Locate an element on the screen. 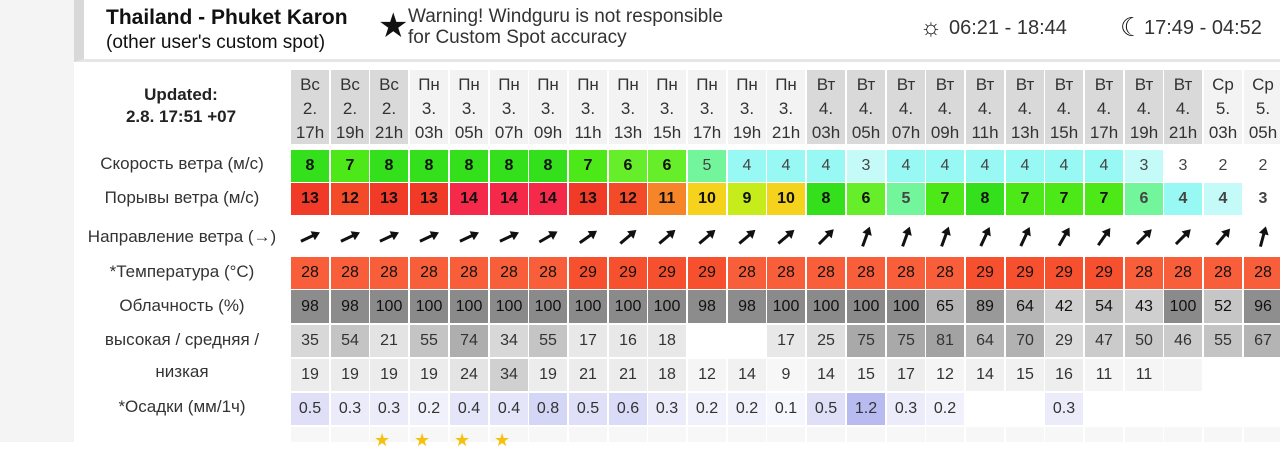  sunrise-sunset-times: 06:21 - 18:44 is located at coordinates (1008, 28).